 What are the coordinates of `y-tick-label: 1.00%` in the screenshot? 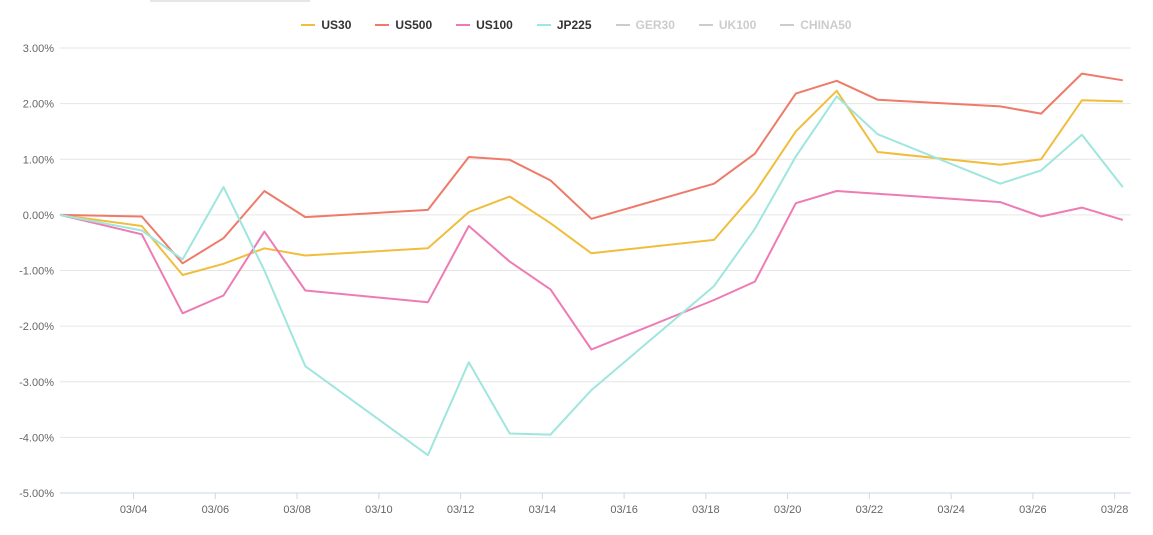 It's located at (38, 160).